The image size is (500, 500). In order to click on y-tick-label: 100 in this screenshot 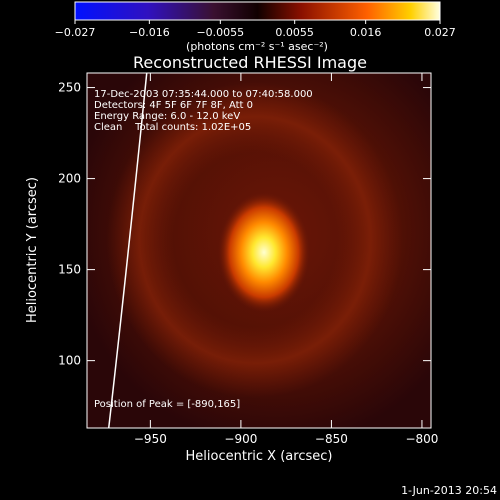, I will do `click(69, 361)`.